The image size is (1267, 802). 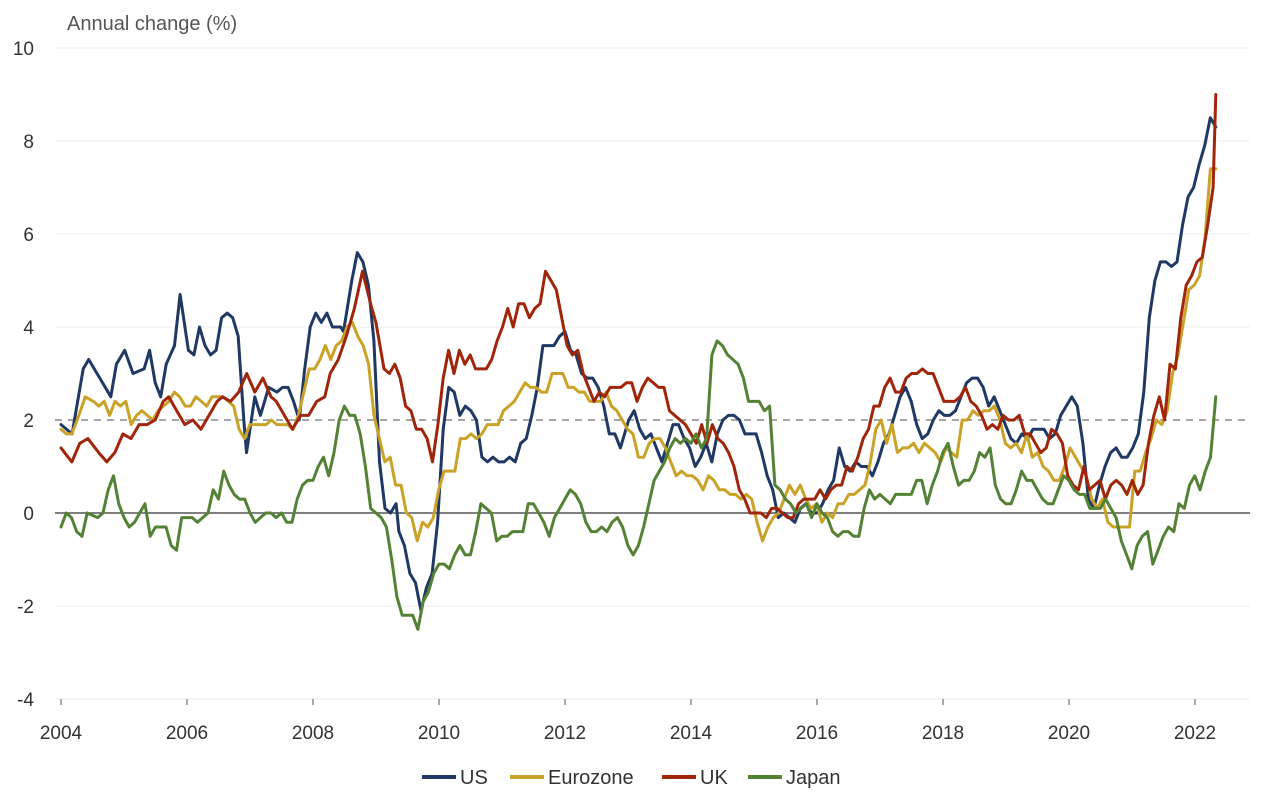 I want to click on y-tick-label: 8, so click(x=28, y=142).